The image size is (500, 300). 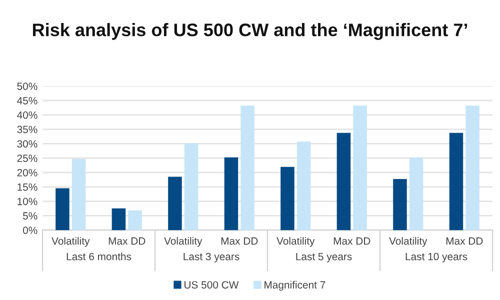 I want to click on y-tick-label: 35%, so click(x=27, y=130).